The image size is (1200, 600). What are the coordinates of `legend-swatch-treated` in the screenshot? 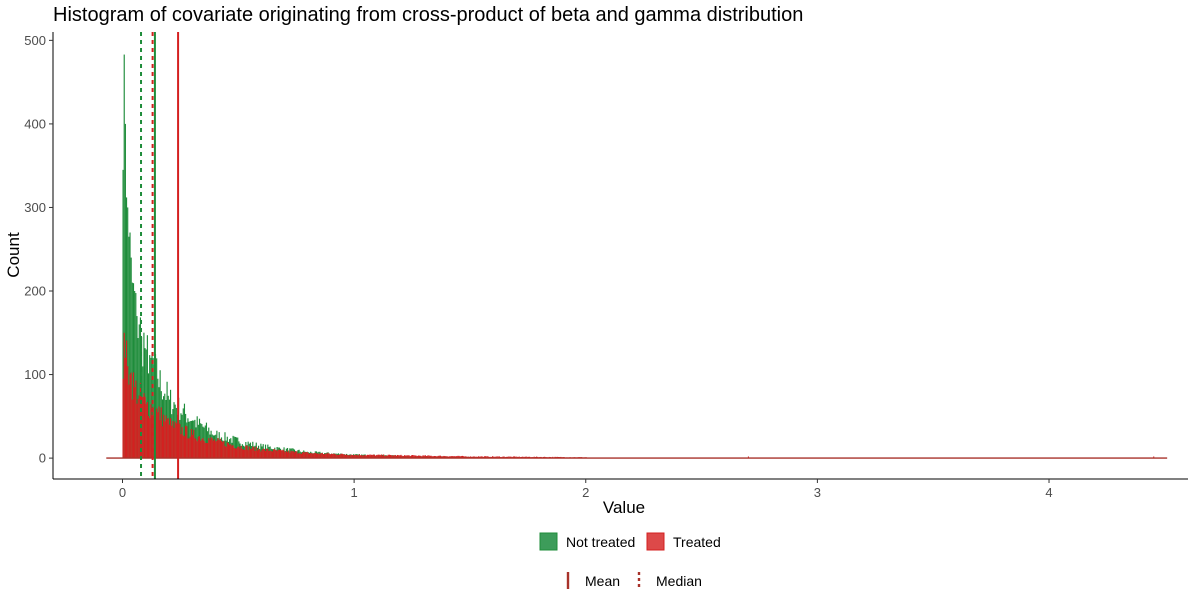 It's located at (655, 541).